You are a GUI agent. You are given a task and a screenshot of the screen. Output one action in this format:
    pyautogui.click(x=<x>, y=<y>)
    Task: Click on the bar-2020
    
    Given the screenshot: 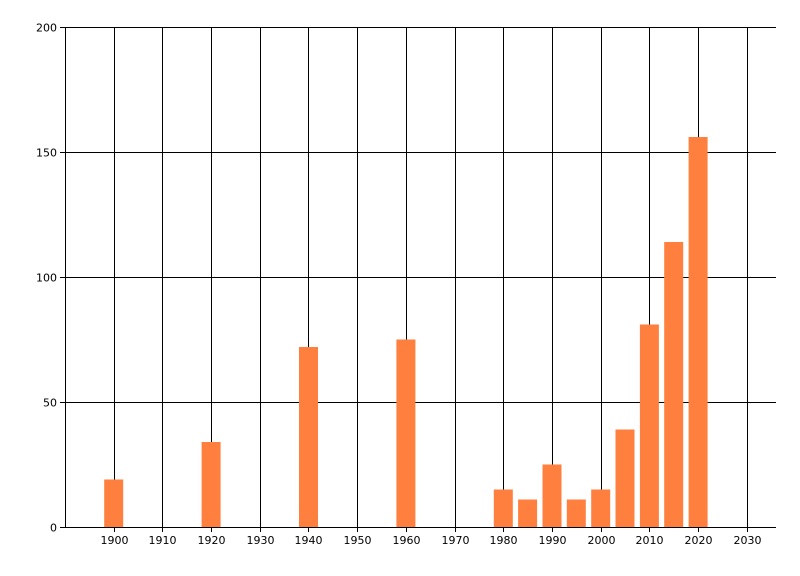 What is the action you would take?
    pyautogui.click(x=698, y=332)
    